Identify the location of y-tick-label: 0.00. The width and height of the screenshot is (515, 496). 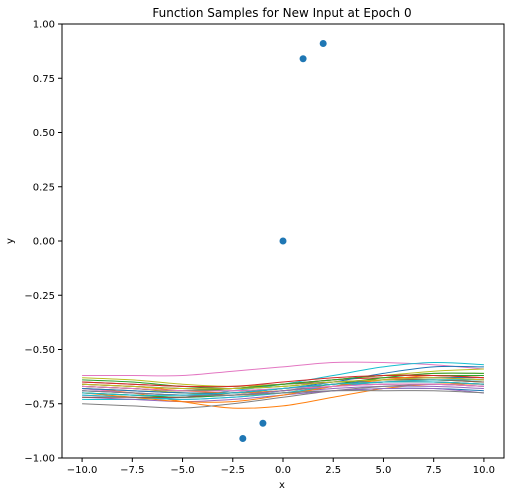
(44, 242).